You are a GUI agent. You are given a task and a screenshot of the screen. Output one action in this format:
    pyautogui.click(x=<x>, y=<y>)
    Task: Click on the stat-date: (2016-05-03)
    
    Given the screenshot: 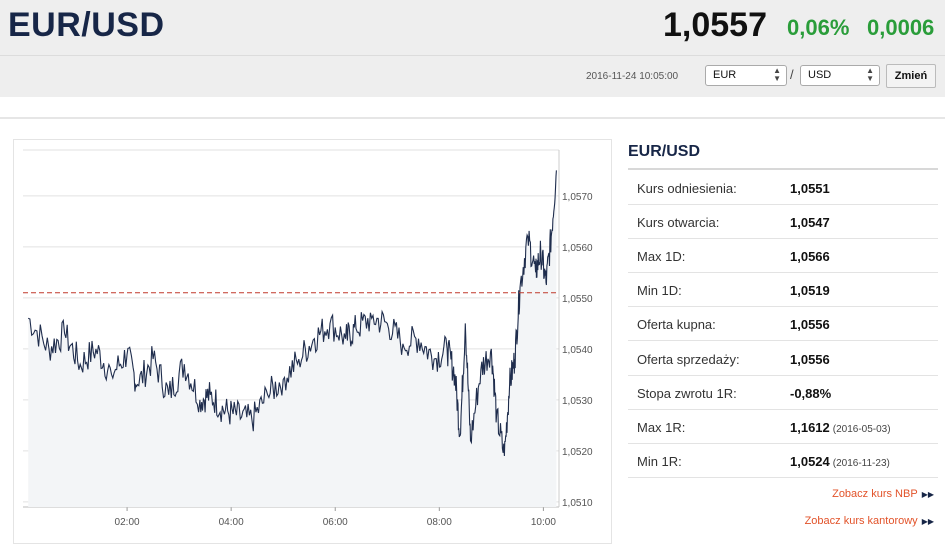 What is the action you would take?
    pyautogui.click(x=861, y=429)
    